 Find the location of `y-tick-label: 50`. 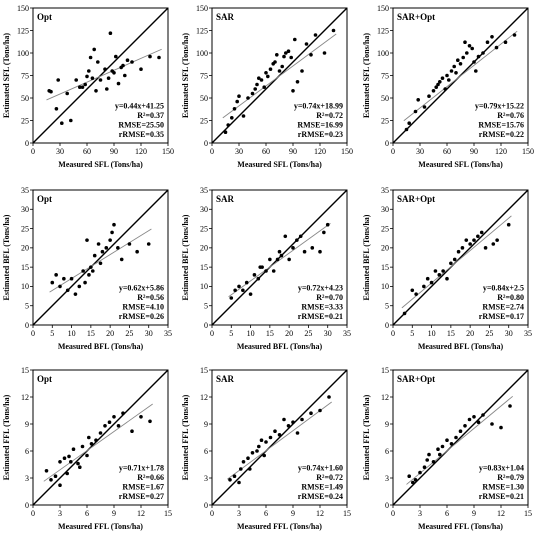

y-tick-label: 50 is located at coordinates (204, 98).